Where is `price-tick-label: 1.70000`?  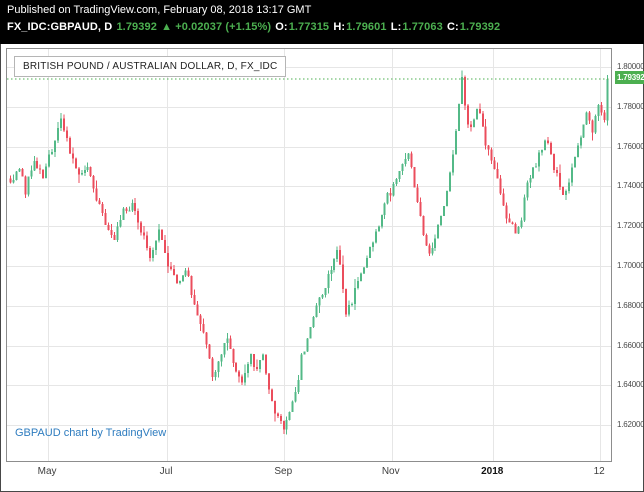
price-tick-label: 1.70000 is located at coordinates (630, 265).